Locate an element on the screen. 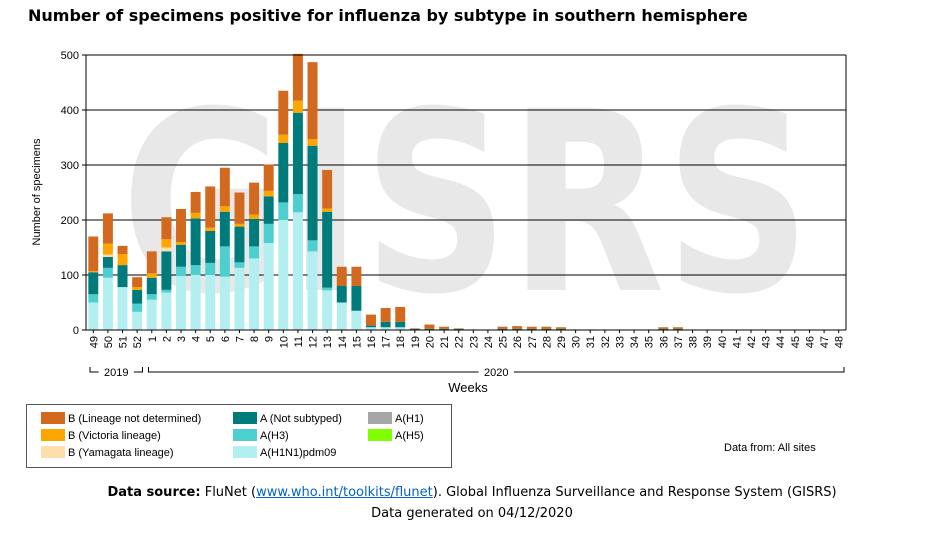 Image resolution: width=944 pixels, height=545 pixels. legend-label: B (Victoria lineage) is located at coordinates (114, 436).